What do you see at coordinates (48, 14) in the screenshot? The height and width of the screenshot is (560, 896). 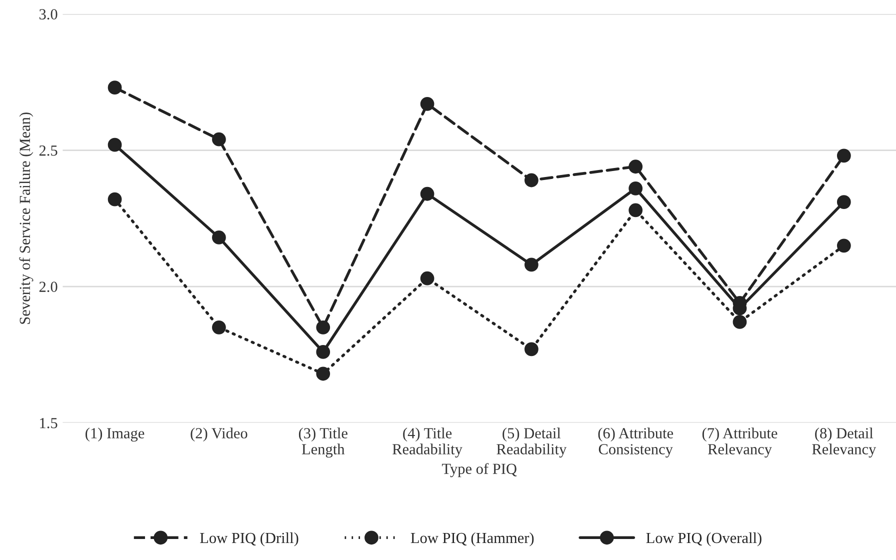 I see `y-tick-label: 3.0` at bounding box center [48, 14].